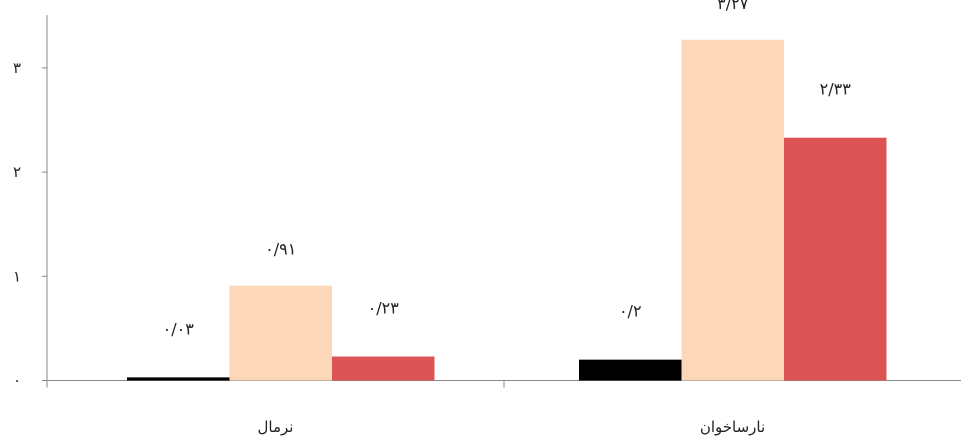 The height and width of the screenshot is (438, 961). Describe the element at coordinates (17, 276) in the screenshot. I see `y-tick-label: ۱` at that location.